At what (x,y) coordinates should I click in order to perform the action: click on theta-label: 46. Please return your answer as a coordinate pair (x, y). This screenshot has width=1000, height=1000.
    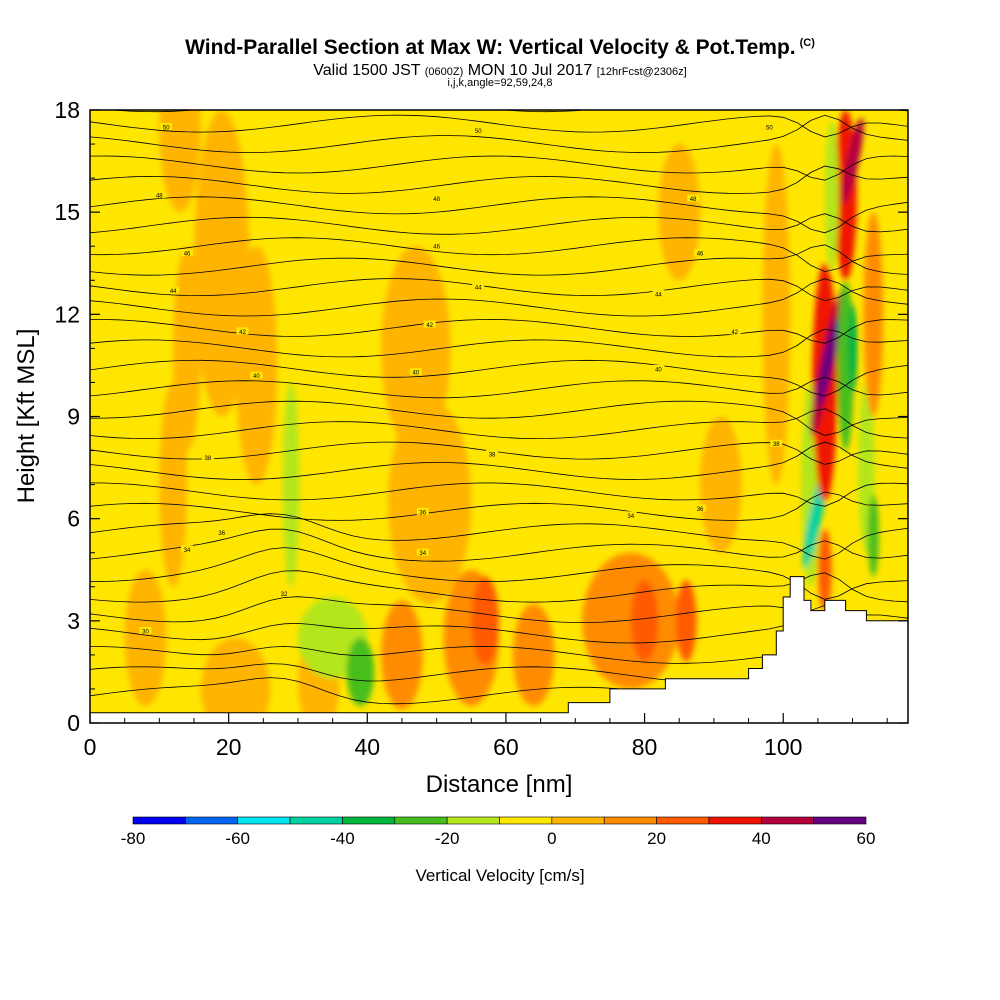
    Looking at the image, I should click on (436, 248).